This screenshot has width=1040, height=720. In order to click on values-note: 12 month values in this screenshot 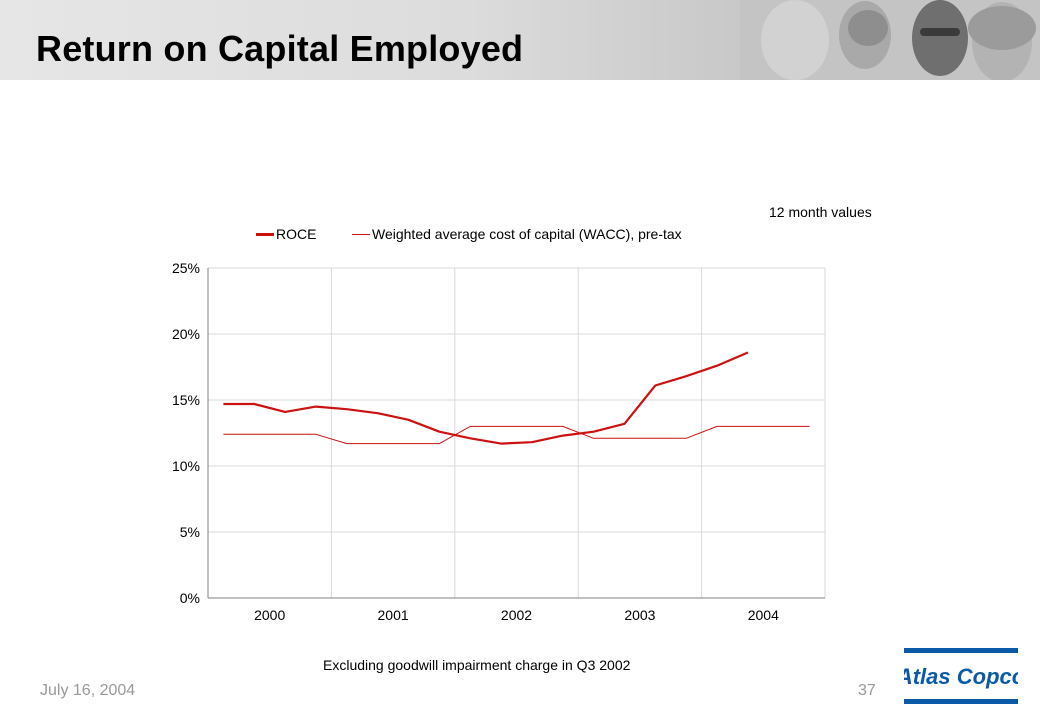, I will do `click(820, 212)`.